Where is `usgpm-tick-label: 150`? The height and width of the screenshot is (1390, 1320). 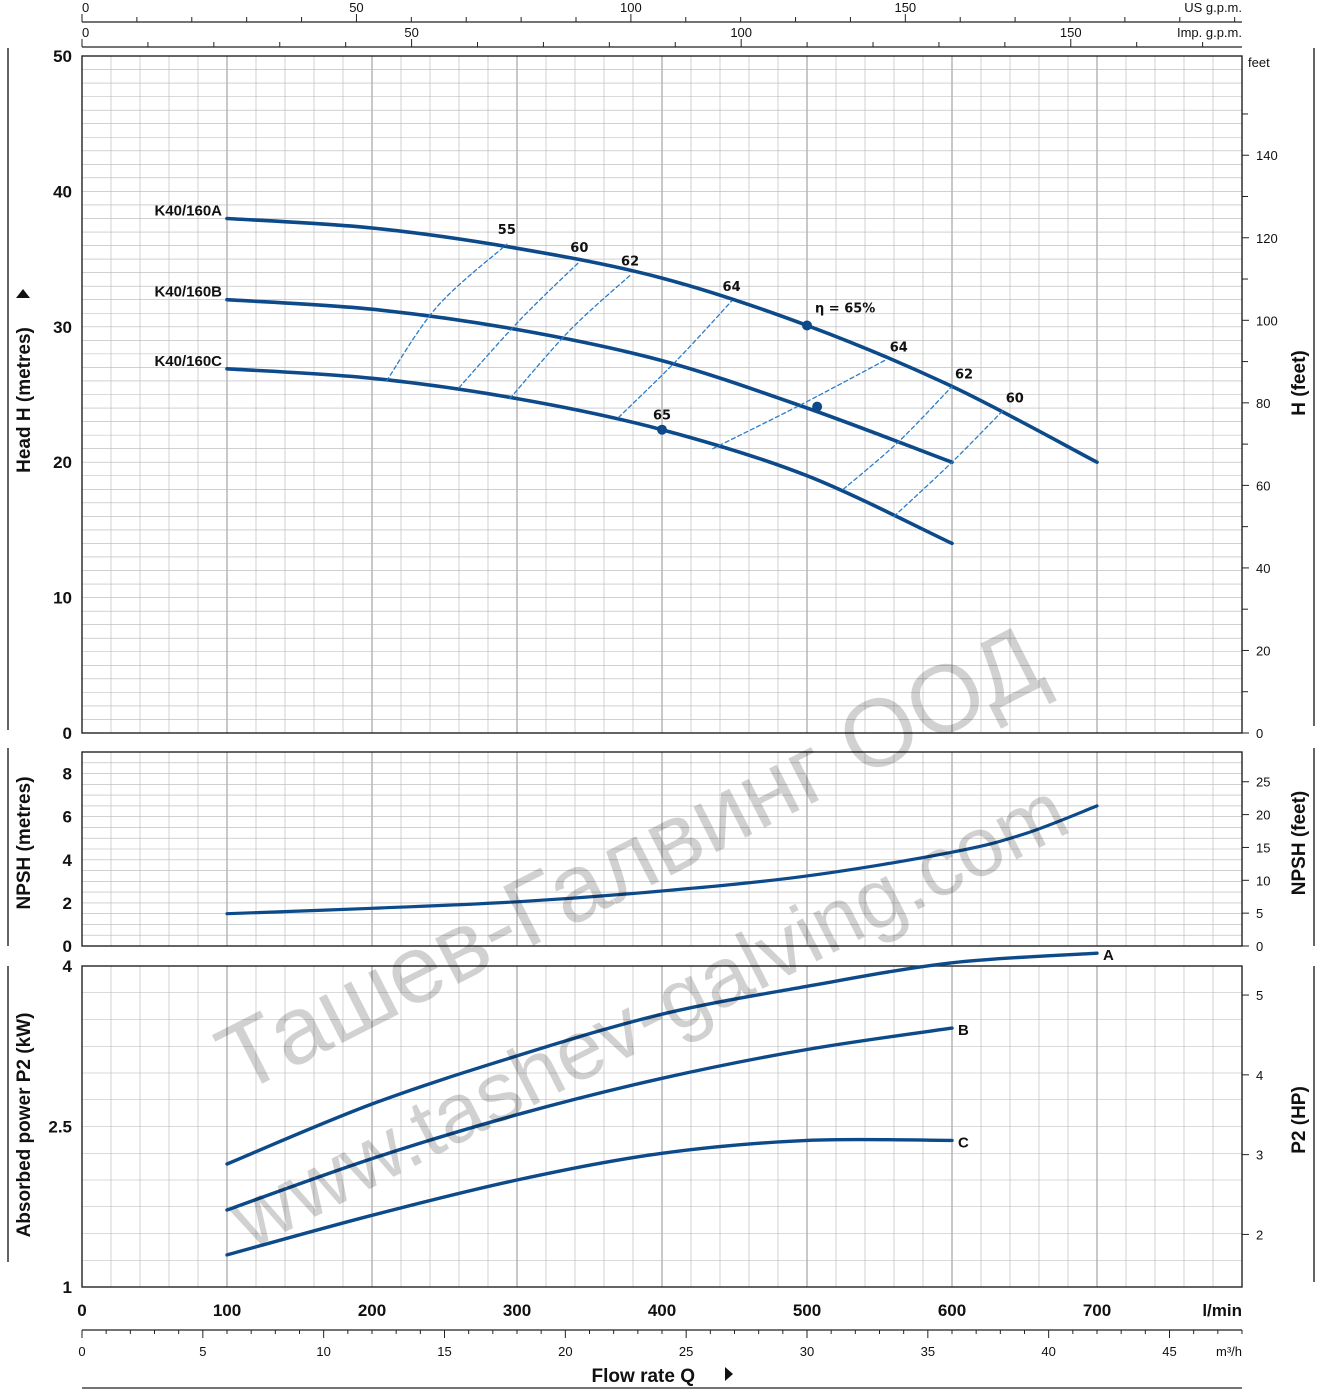 usgpm-tick-label: 150 is located at coordinates (905, 7).